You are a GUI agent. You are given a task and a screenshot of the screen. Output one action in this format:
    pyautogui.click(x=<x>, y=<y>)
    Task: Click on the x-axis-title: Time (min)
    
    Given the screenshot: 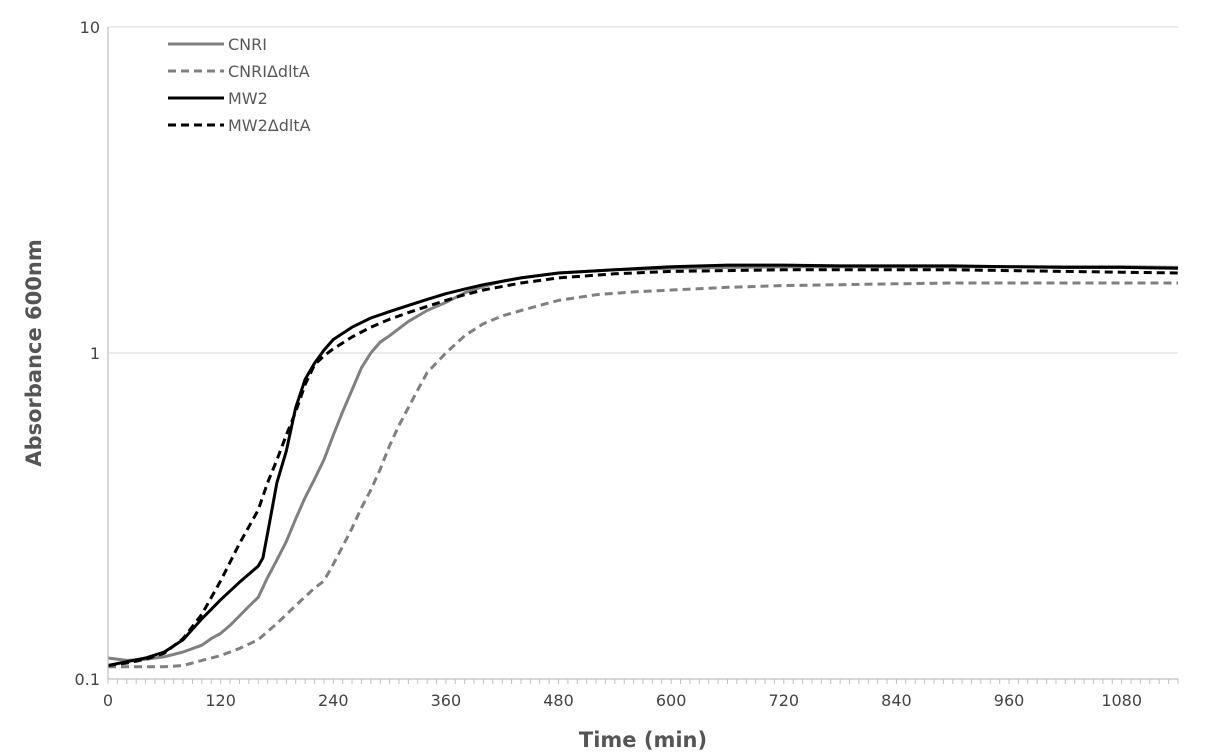 What is the action you would take?
    pyautogui.click(x=643, y=740)
    